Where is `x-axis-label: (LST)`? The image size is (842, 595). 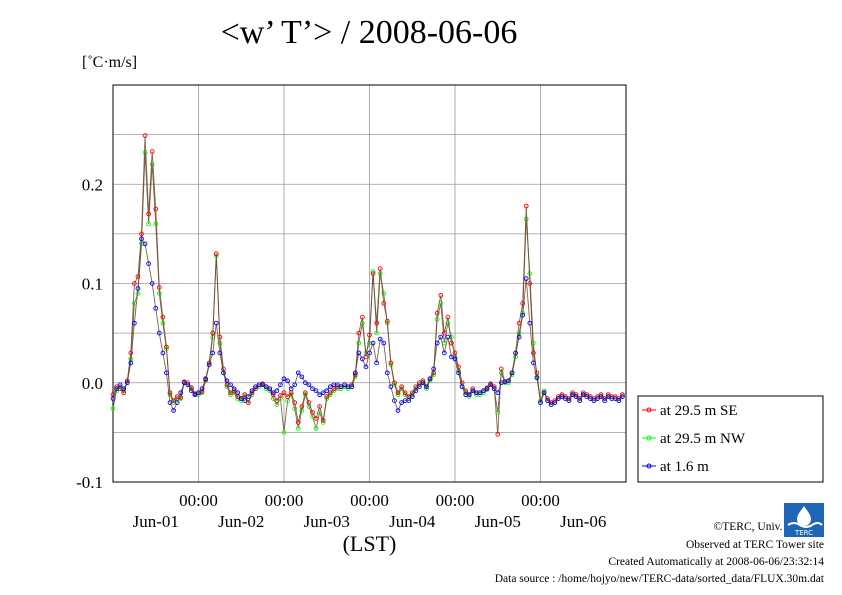 x-axis-label: (LST) is located at coordinates (370, 543).